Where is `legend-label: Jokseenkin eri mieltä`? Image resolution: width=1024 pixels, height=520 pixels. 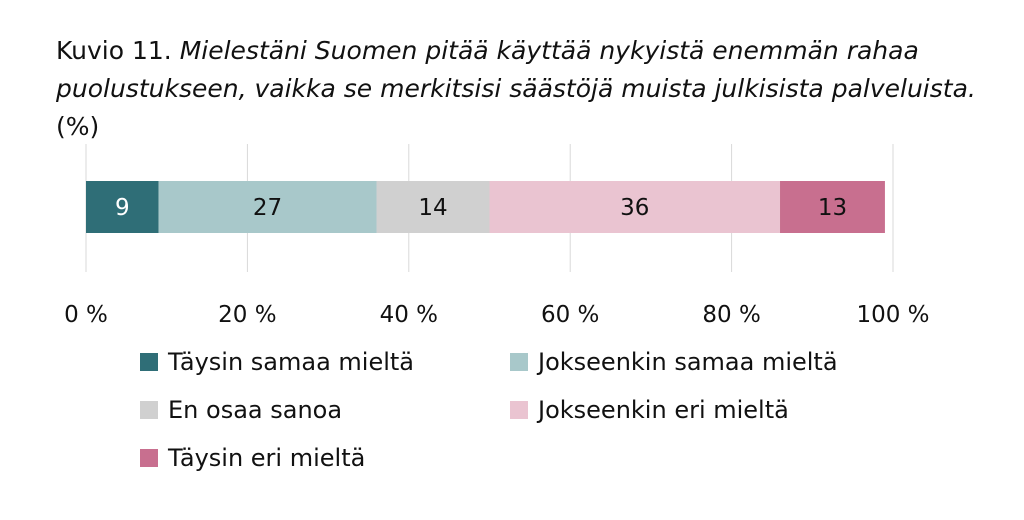
legend-label: Jokseenkin eri mieltä is located at coordinates (663, 410).